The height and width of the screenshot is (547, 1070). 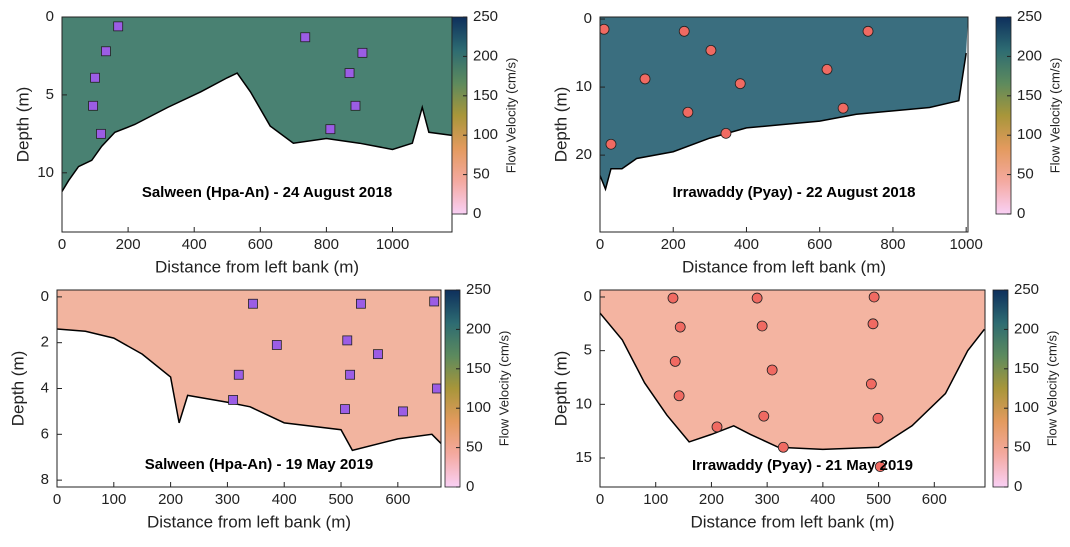 I want to click on colorbar-tick-label: 50, so click(x=1022, y=447).